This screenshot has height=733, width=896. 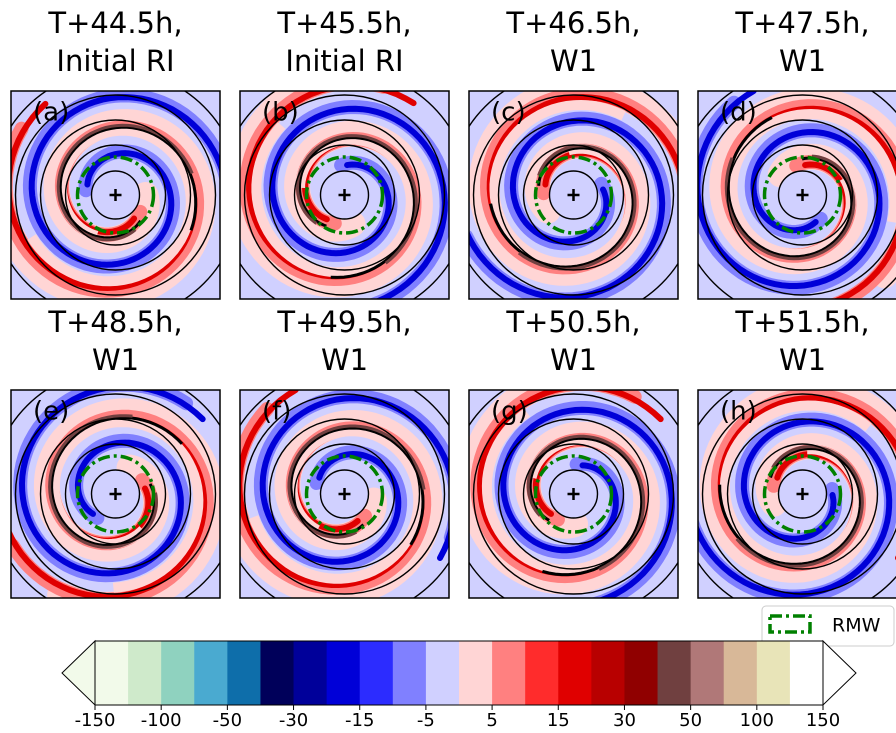 I want to click on colorbar-tick-label: -50, so click(x=227, y=720).